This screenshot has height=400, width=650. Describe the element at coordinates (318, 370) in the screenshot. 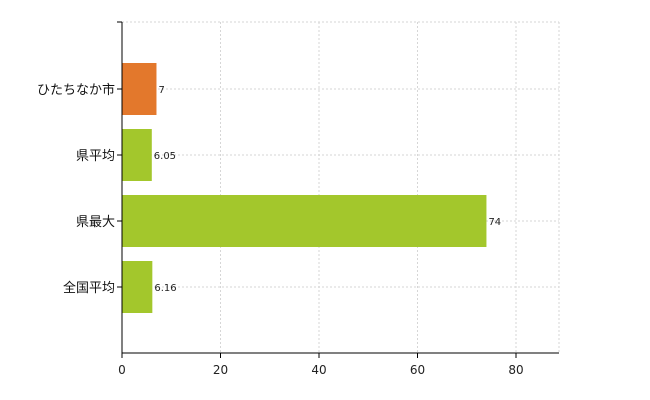

I see `x-tick-label-2: 40` at that location.